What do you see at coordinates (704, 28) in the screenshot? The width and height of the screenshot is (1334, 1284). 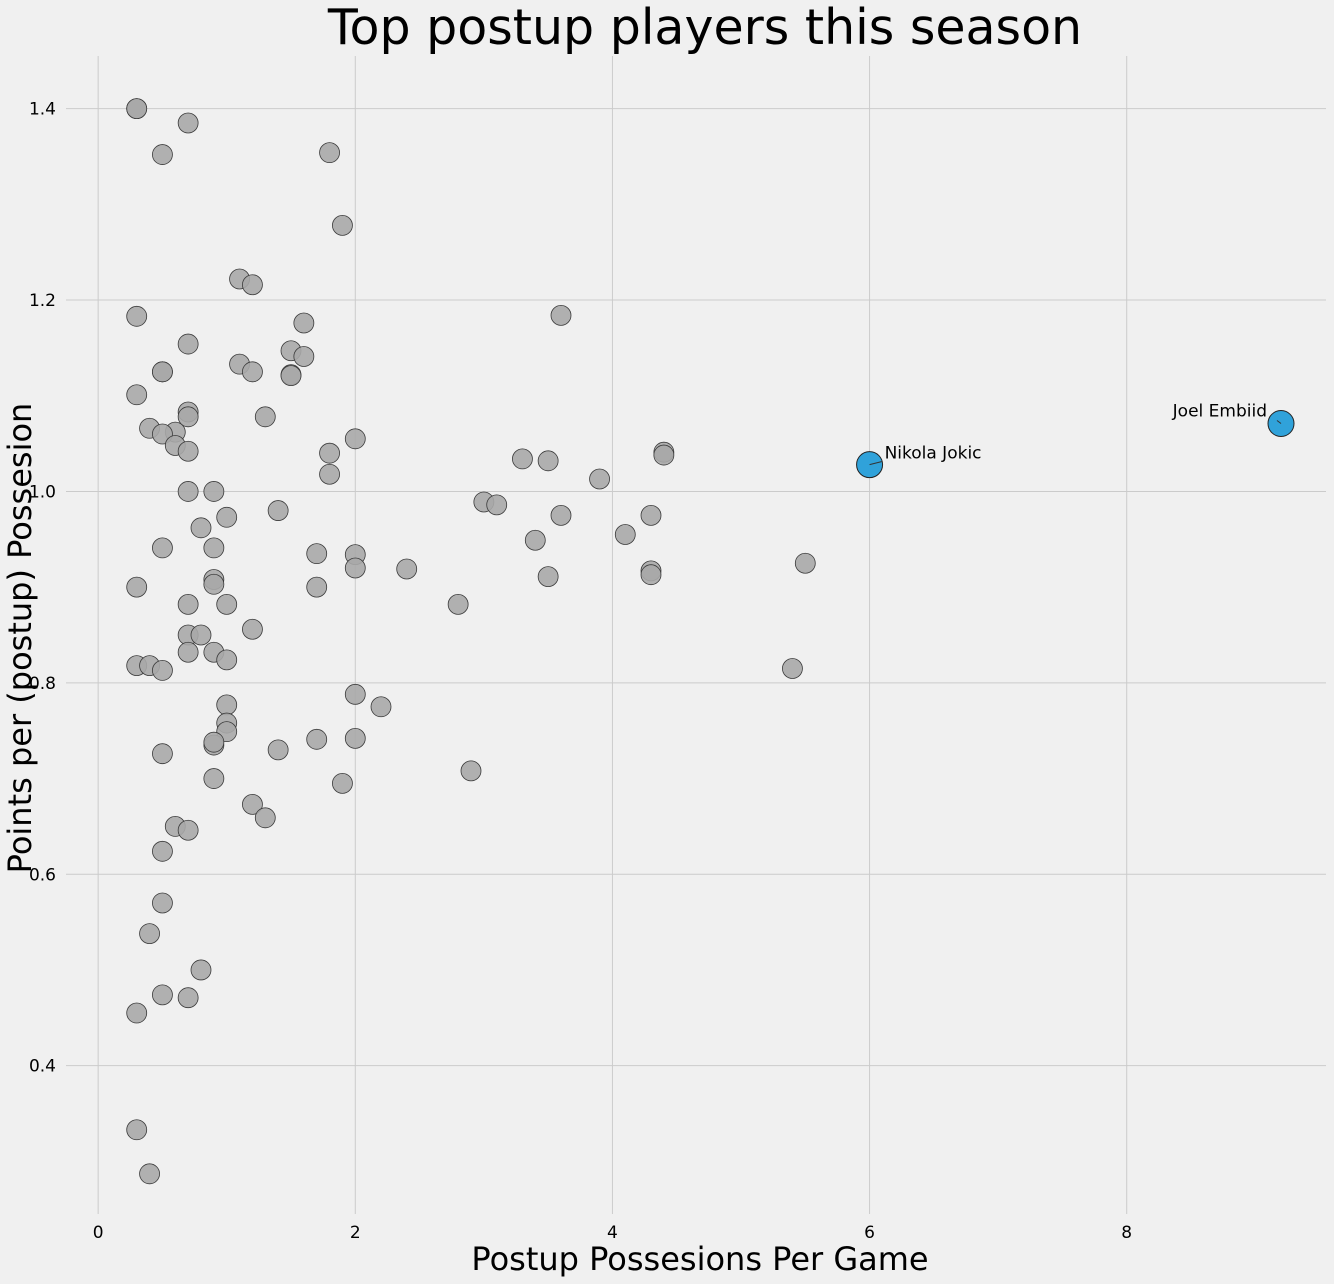 I see `chart-title: Top postup players this season` at bounding box center [704, 28].